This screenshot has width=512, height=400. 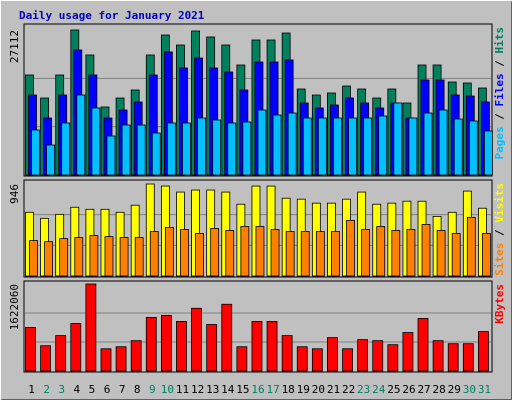 I want to click on legend-entry: Sites, so click(x=499, y=259).